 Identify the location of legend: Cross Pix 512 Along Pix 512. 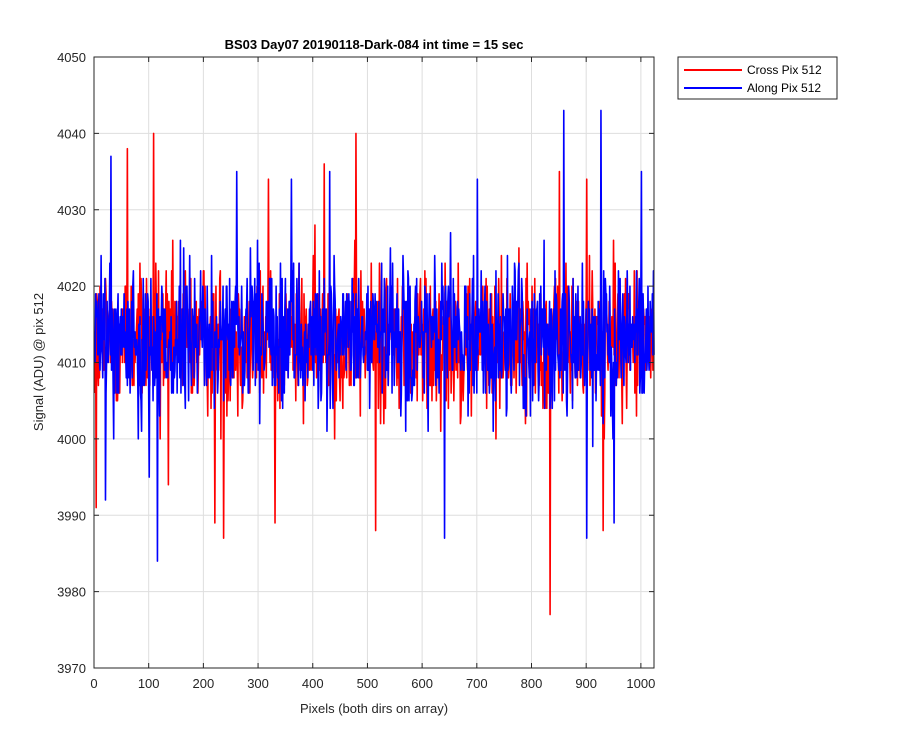
(757, 78).